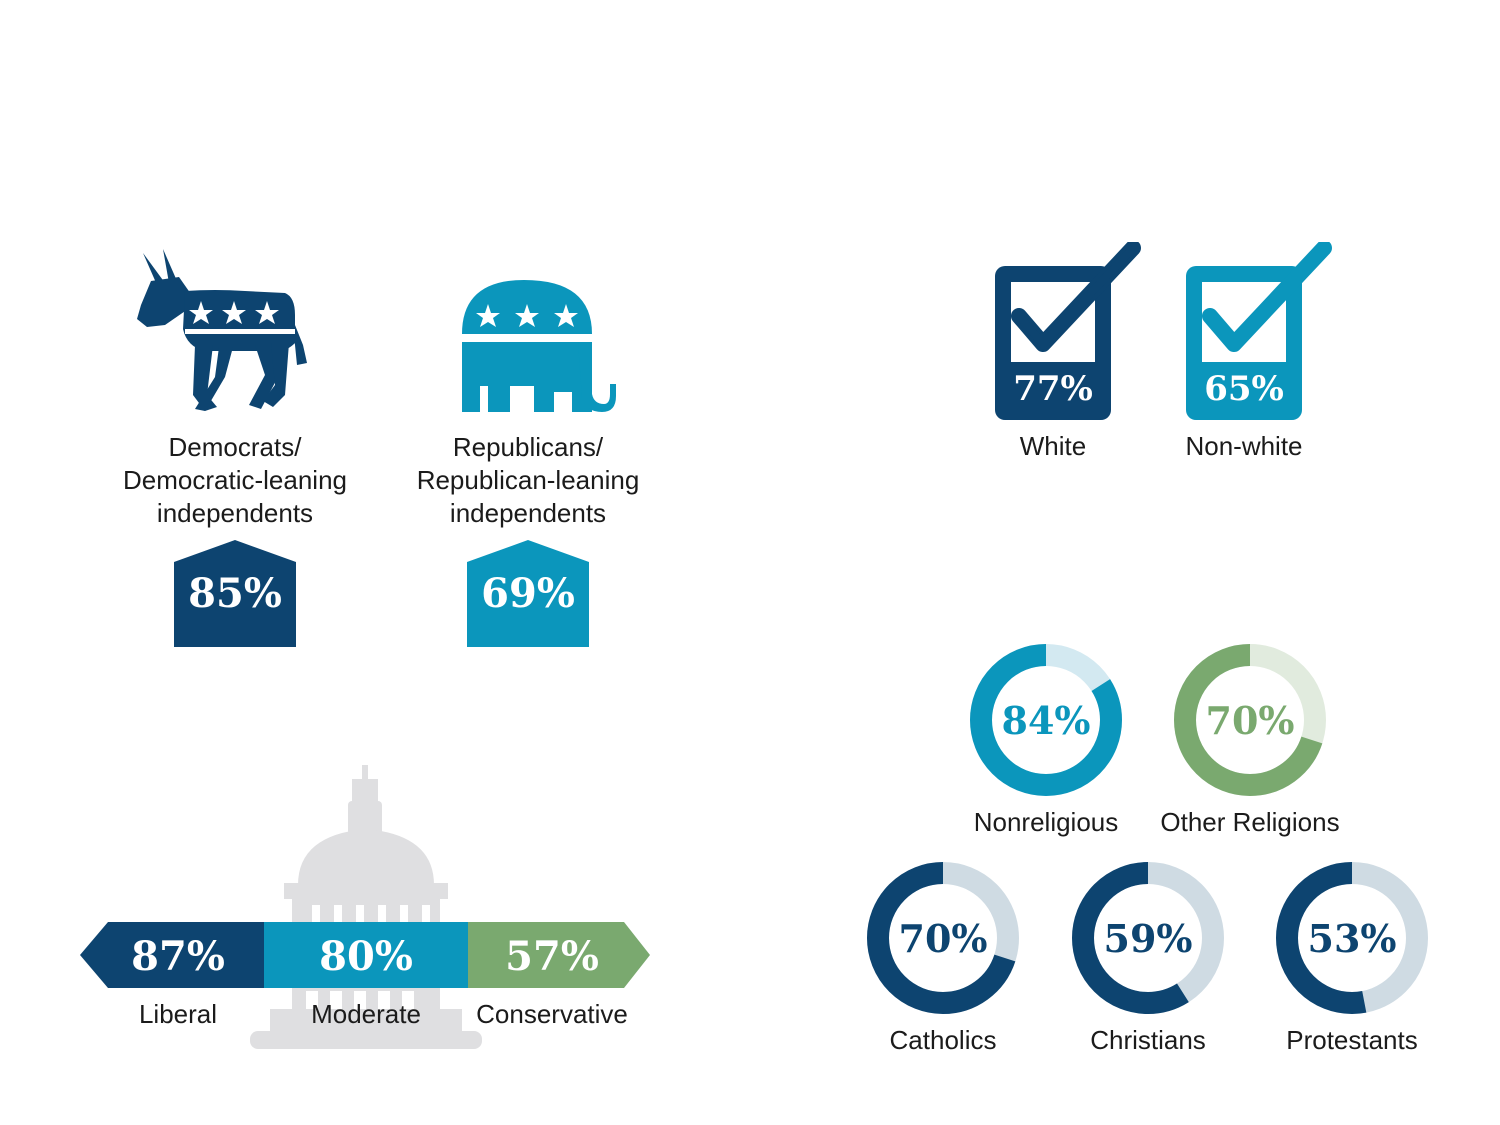 The height and width of the screenshot is (1125, 1500). I want to click on democrats-value: 85%, so click(235, 593).